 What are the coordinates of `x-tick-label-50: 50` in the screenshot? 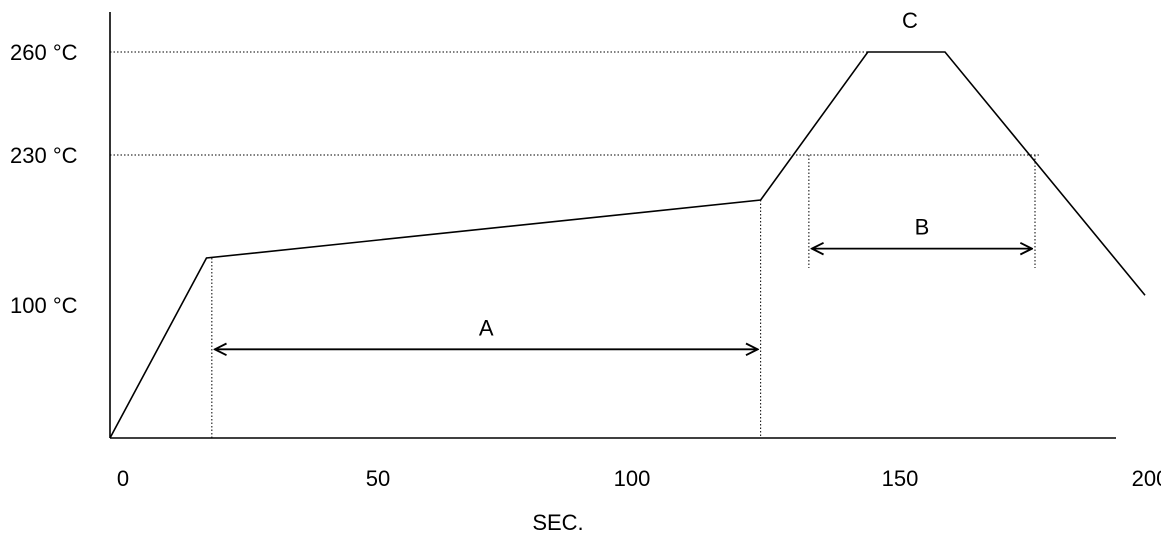 It's located at (378, 478).